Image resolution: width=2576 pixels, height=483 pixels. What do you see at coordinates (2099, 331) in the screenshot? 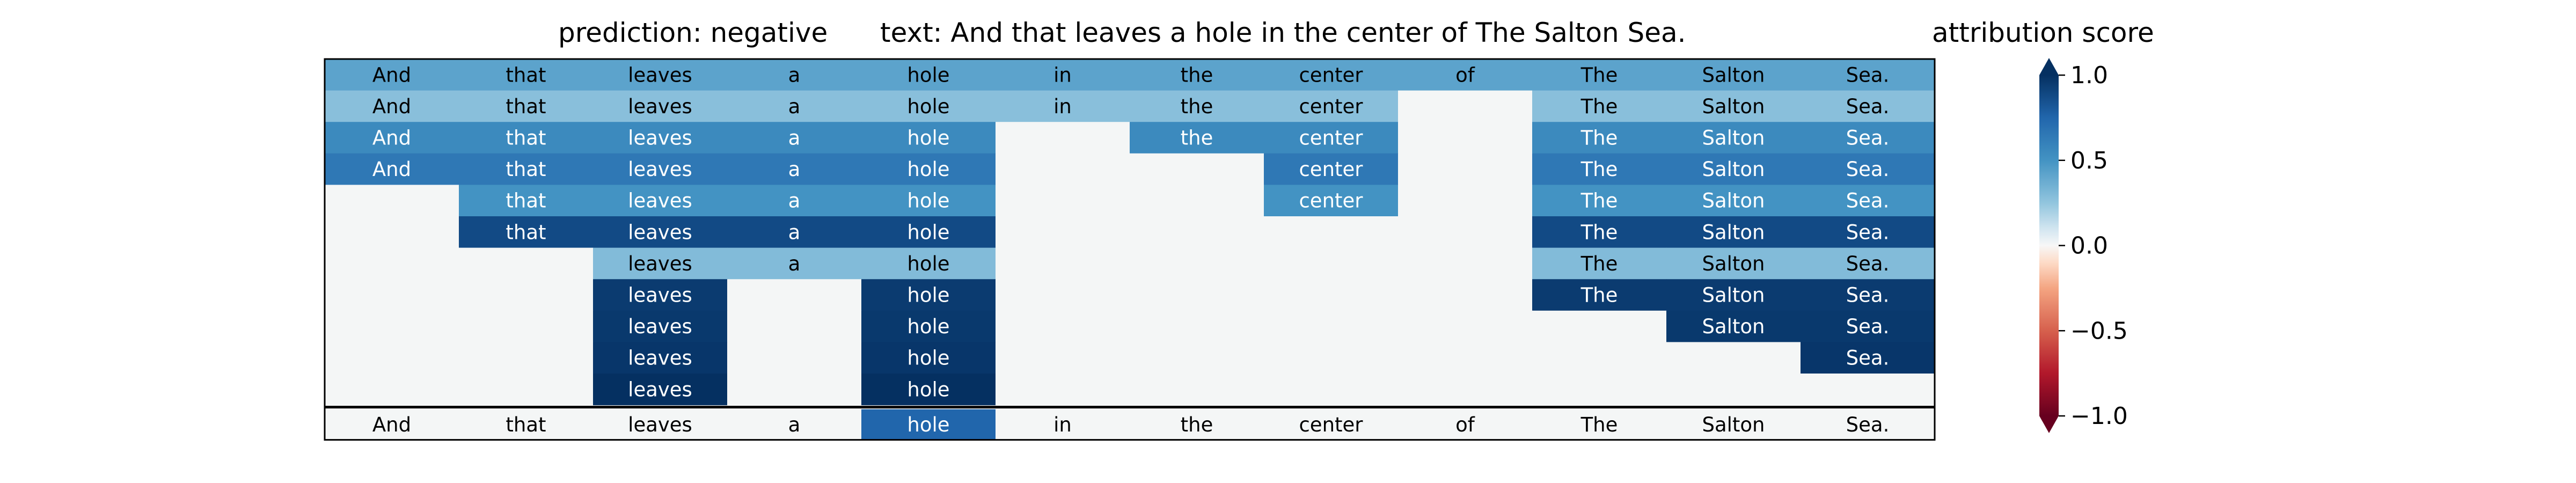
I see `colorbar-tick-label: −0.5` at bounding box center [2099, 331].